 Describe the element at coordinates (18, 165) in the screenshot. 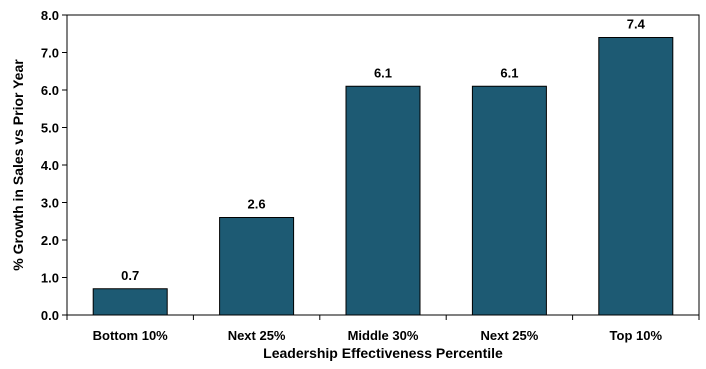

I see `y-axis-title: % Growth in Sales vs Prior Year` at that location.